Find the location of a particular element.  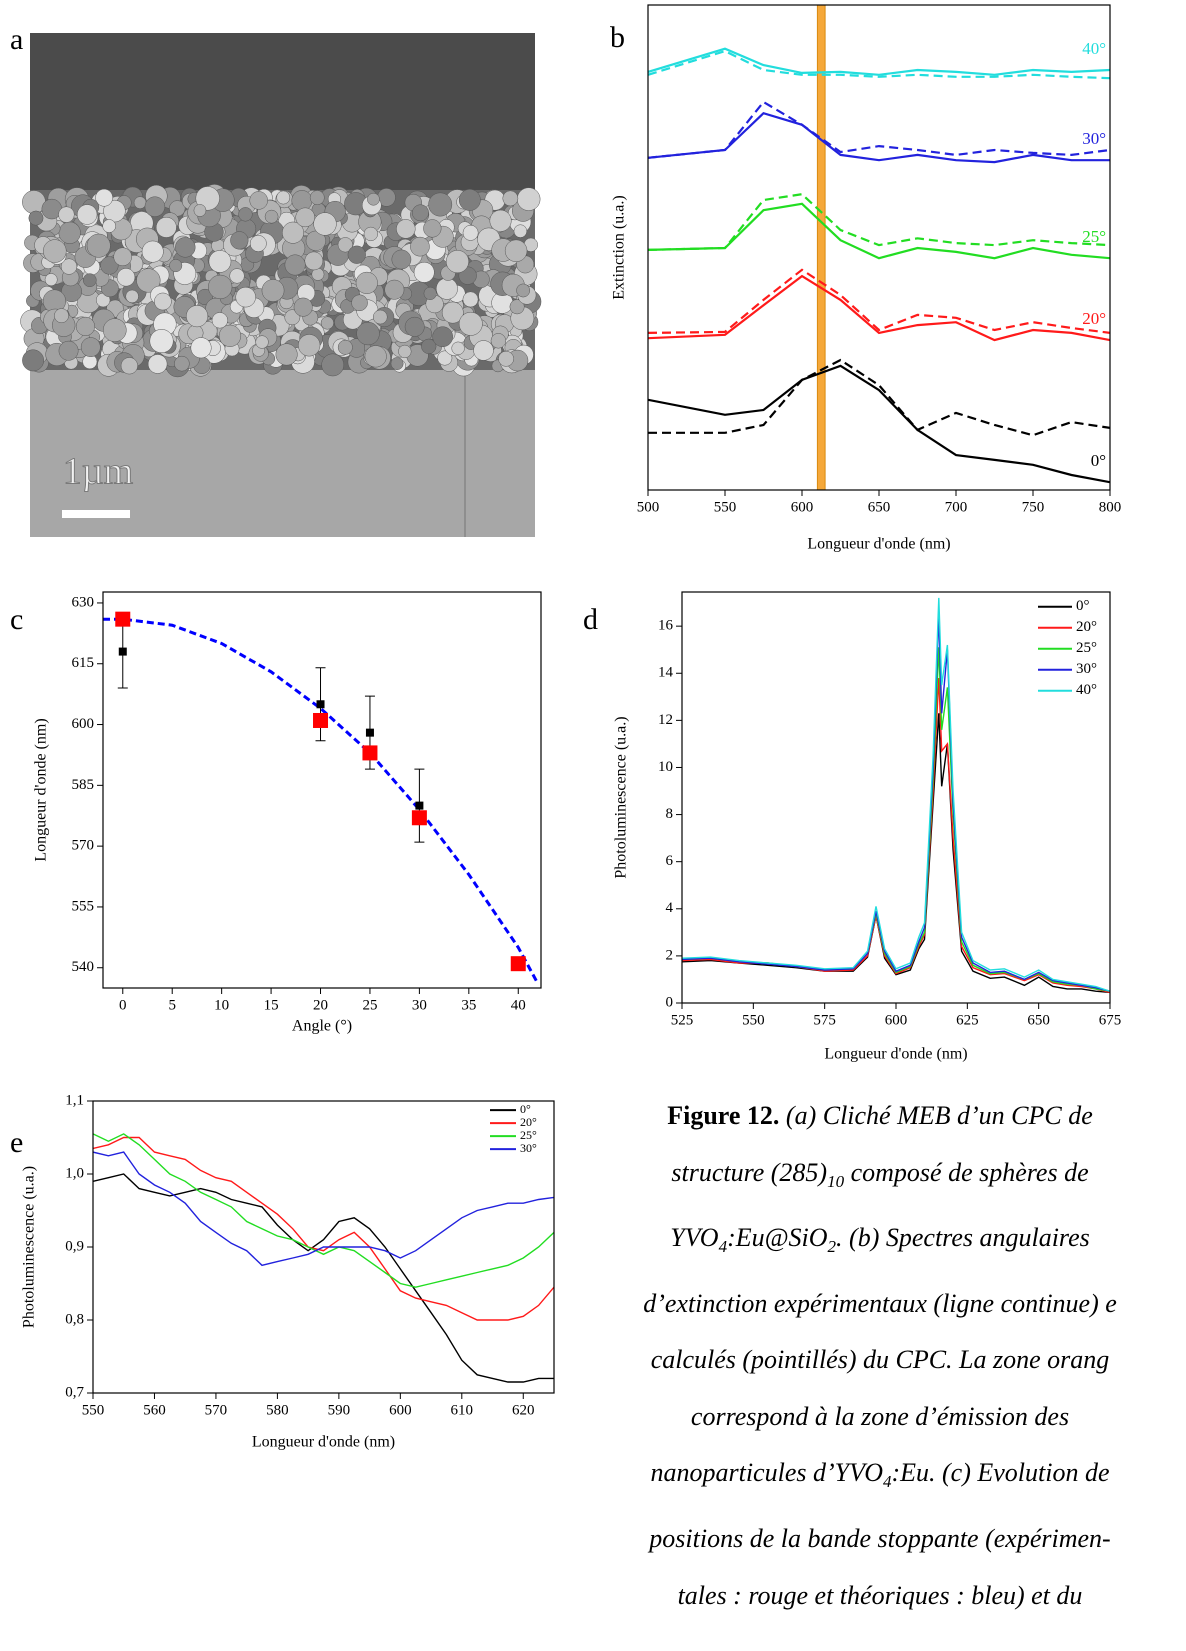

substrate is located at coordinates (282, 453).